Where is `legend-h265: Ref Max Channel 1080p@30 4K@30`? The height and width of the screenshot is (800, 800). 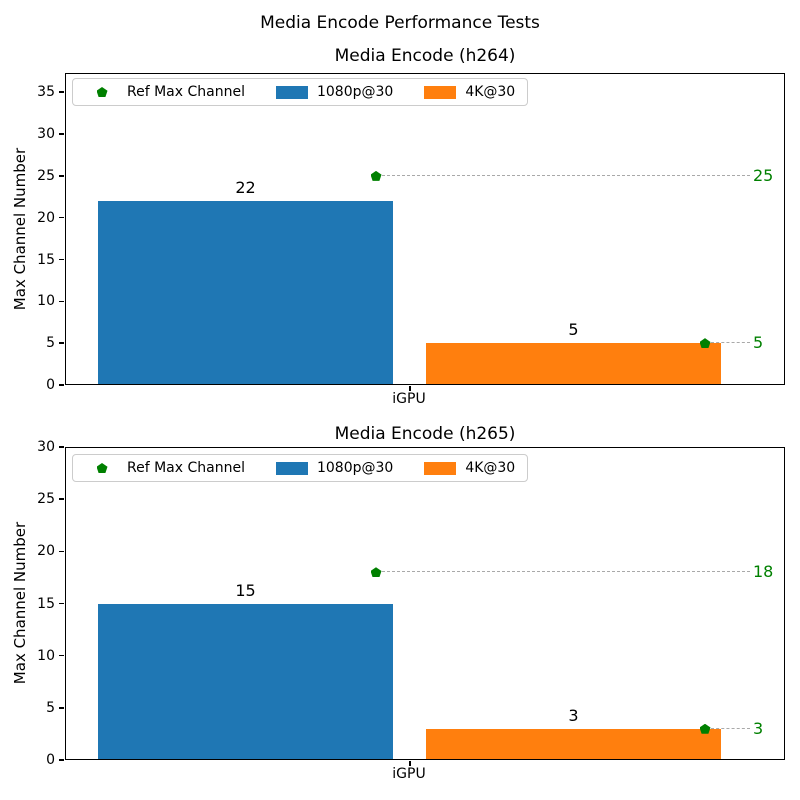 legend-h265: Ref Max Channel 1080p@30 4K@30 is located at coordinates (300, 468).